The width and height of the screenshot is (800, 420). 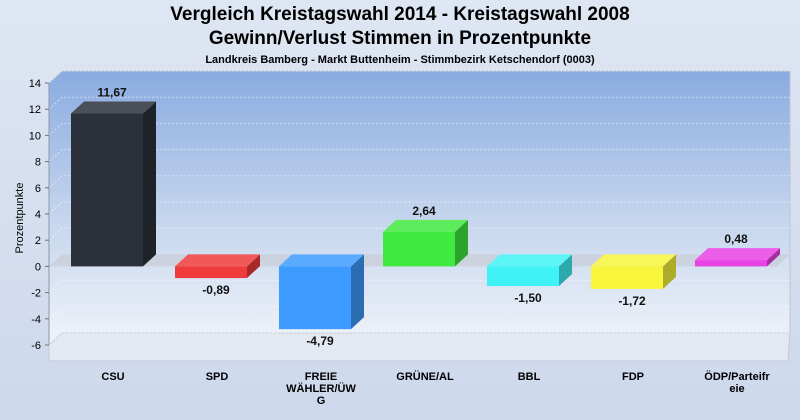 I want to click on y-axis-label: Prozentpunkte, so click(x=20, y=218).